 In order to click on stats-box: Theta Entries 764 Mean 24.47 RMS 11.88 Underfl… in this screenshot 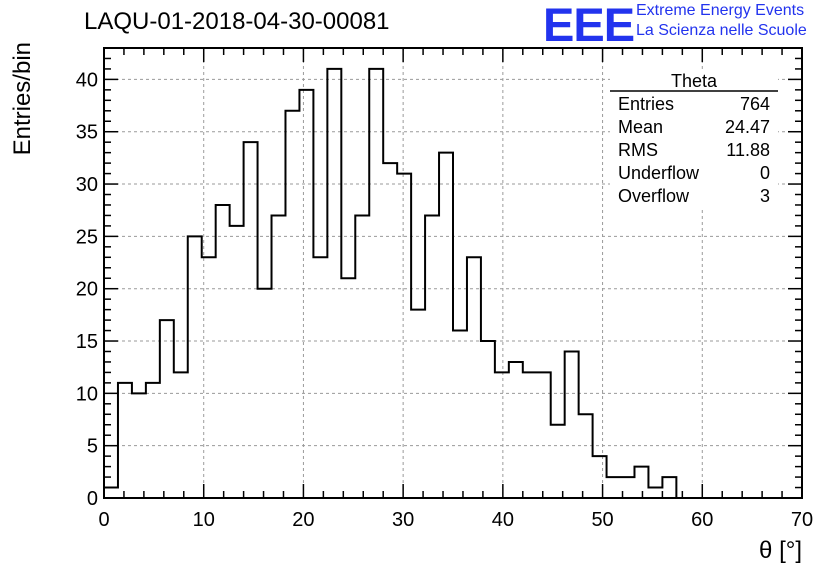, I will do `click(694, 139)`.